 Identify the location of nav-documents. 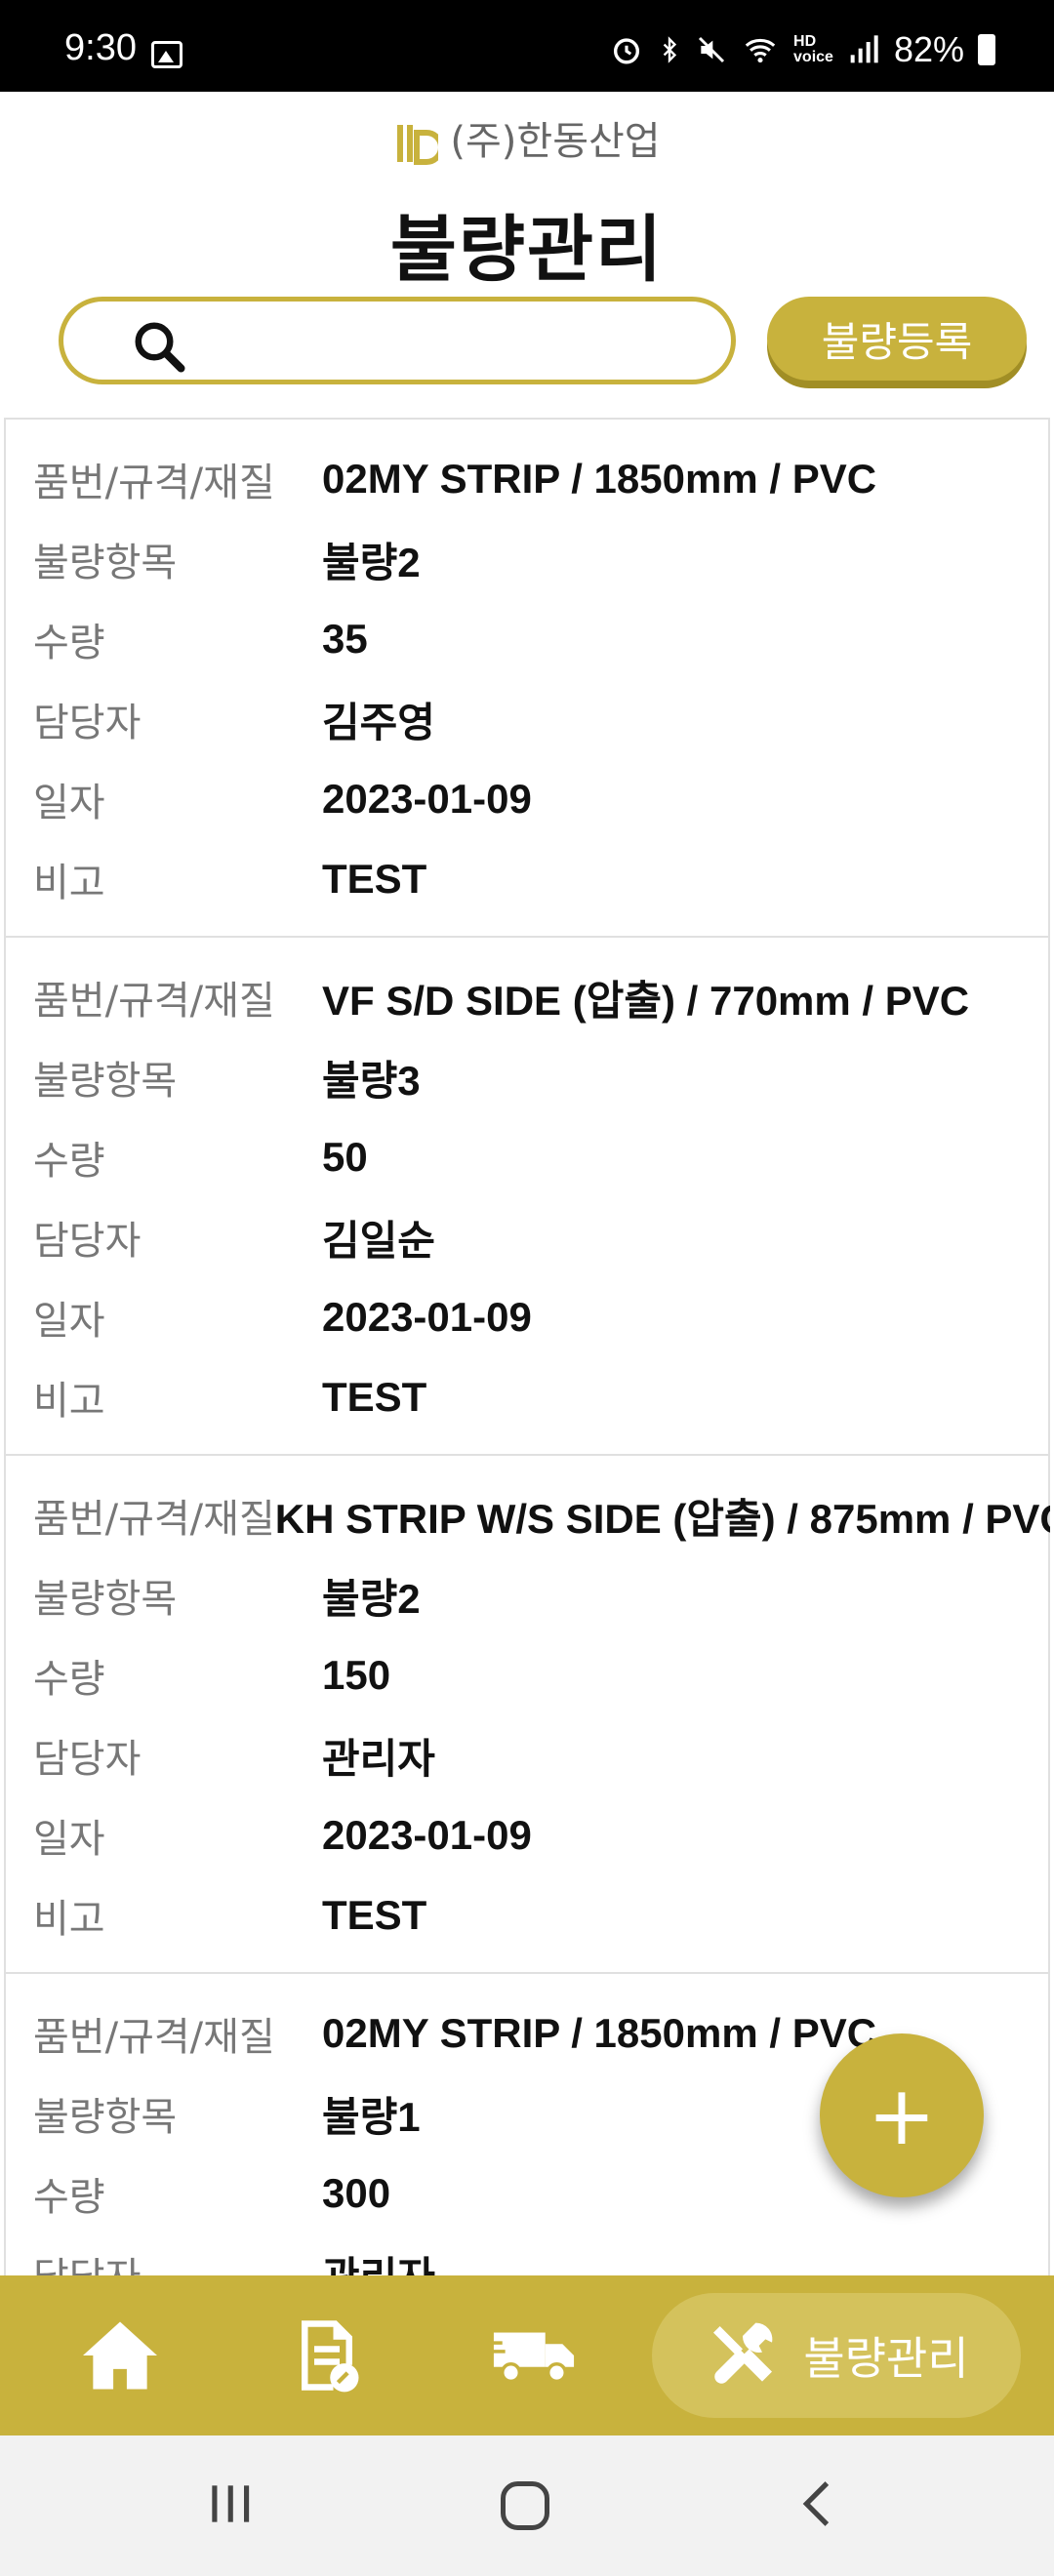
(327, 2355).